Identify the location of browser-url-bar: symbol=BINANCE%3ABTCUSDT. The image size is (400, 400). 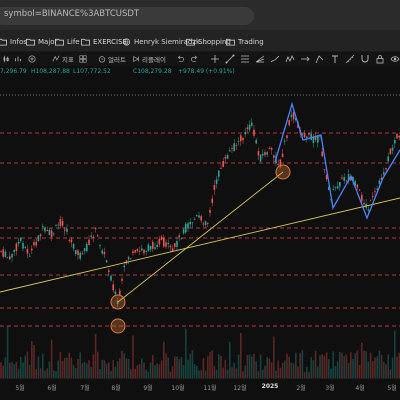
(200, 15).